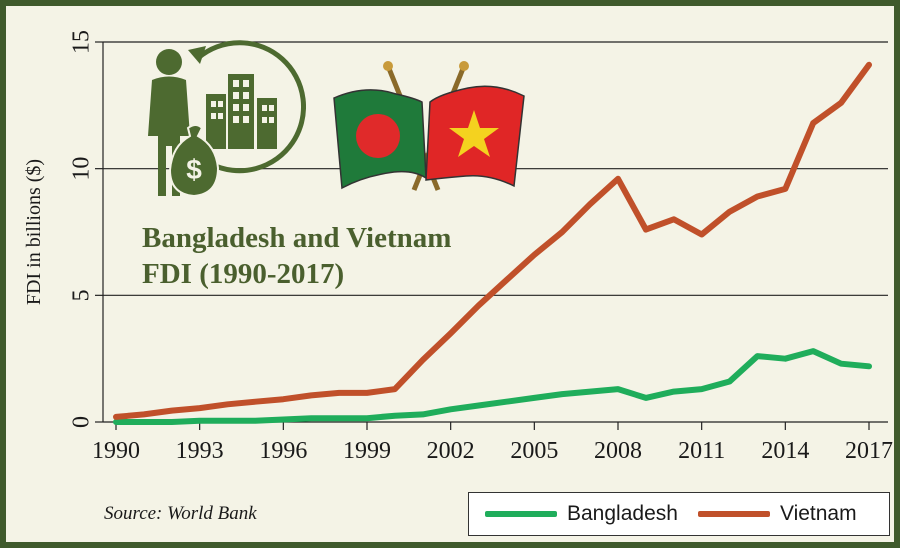 Image resolution: width=900 pixels, height=548 pixels. Describe the element at coordinates (429, 126) in the screenshot. I see `bangladesh-vietnam-crossed-flags-icon` at that location.